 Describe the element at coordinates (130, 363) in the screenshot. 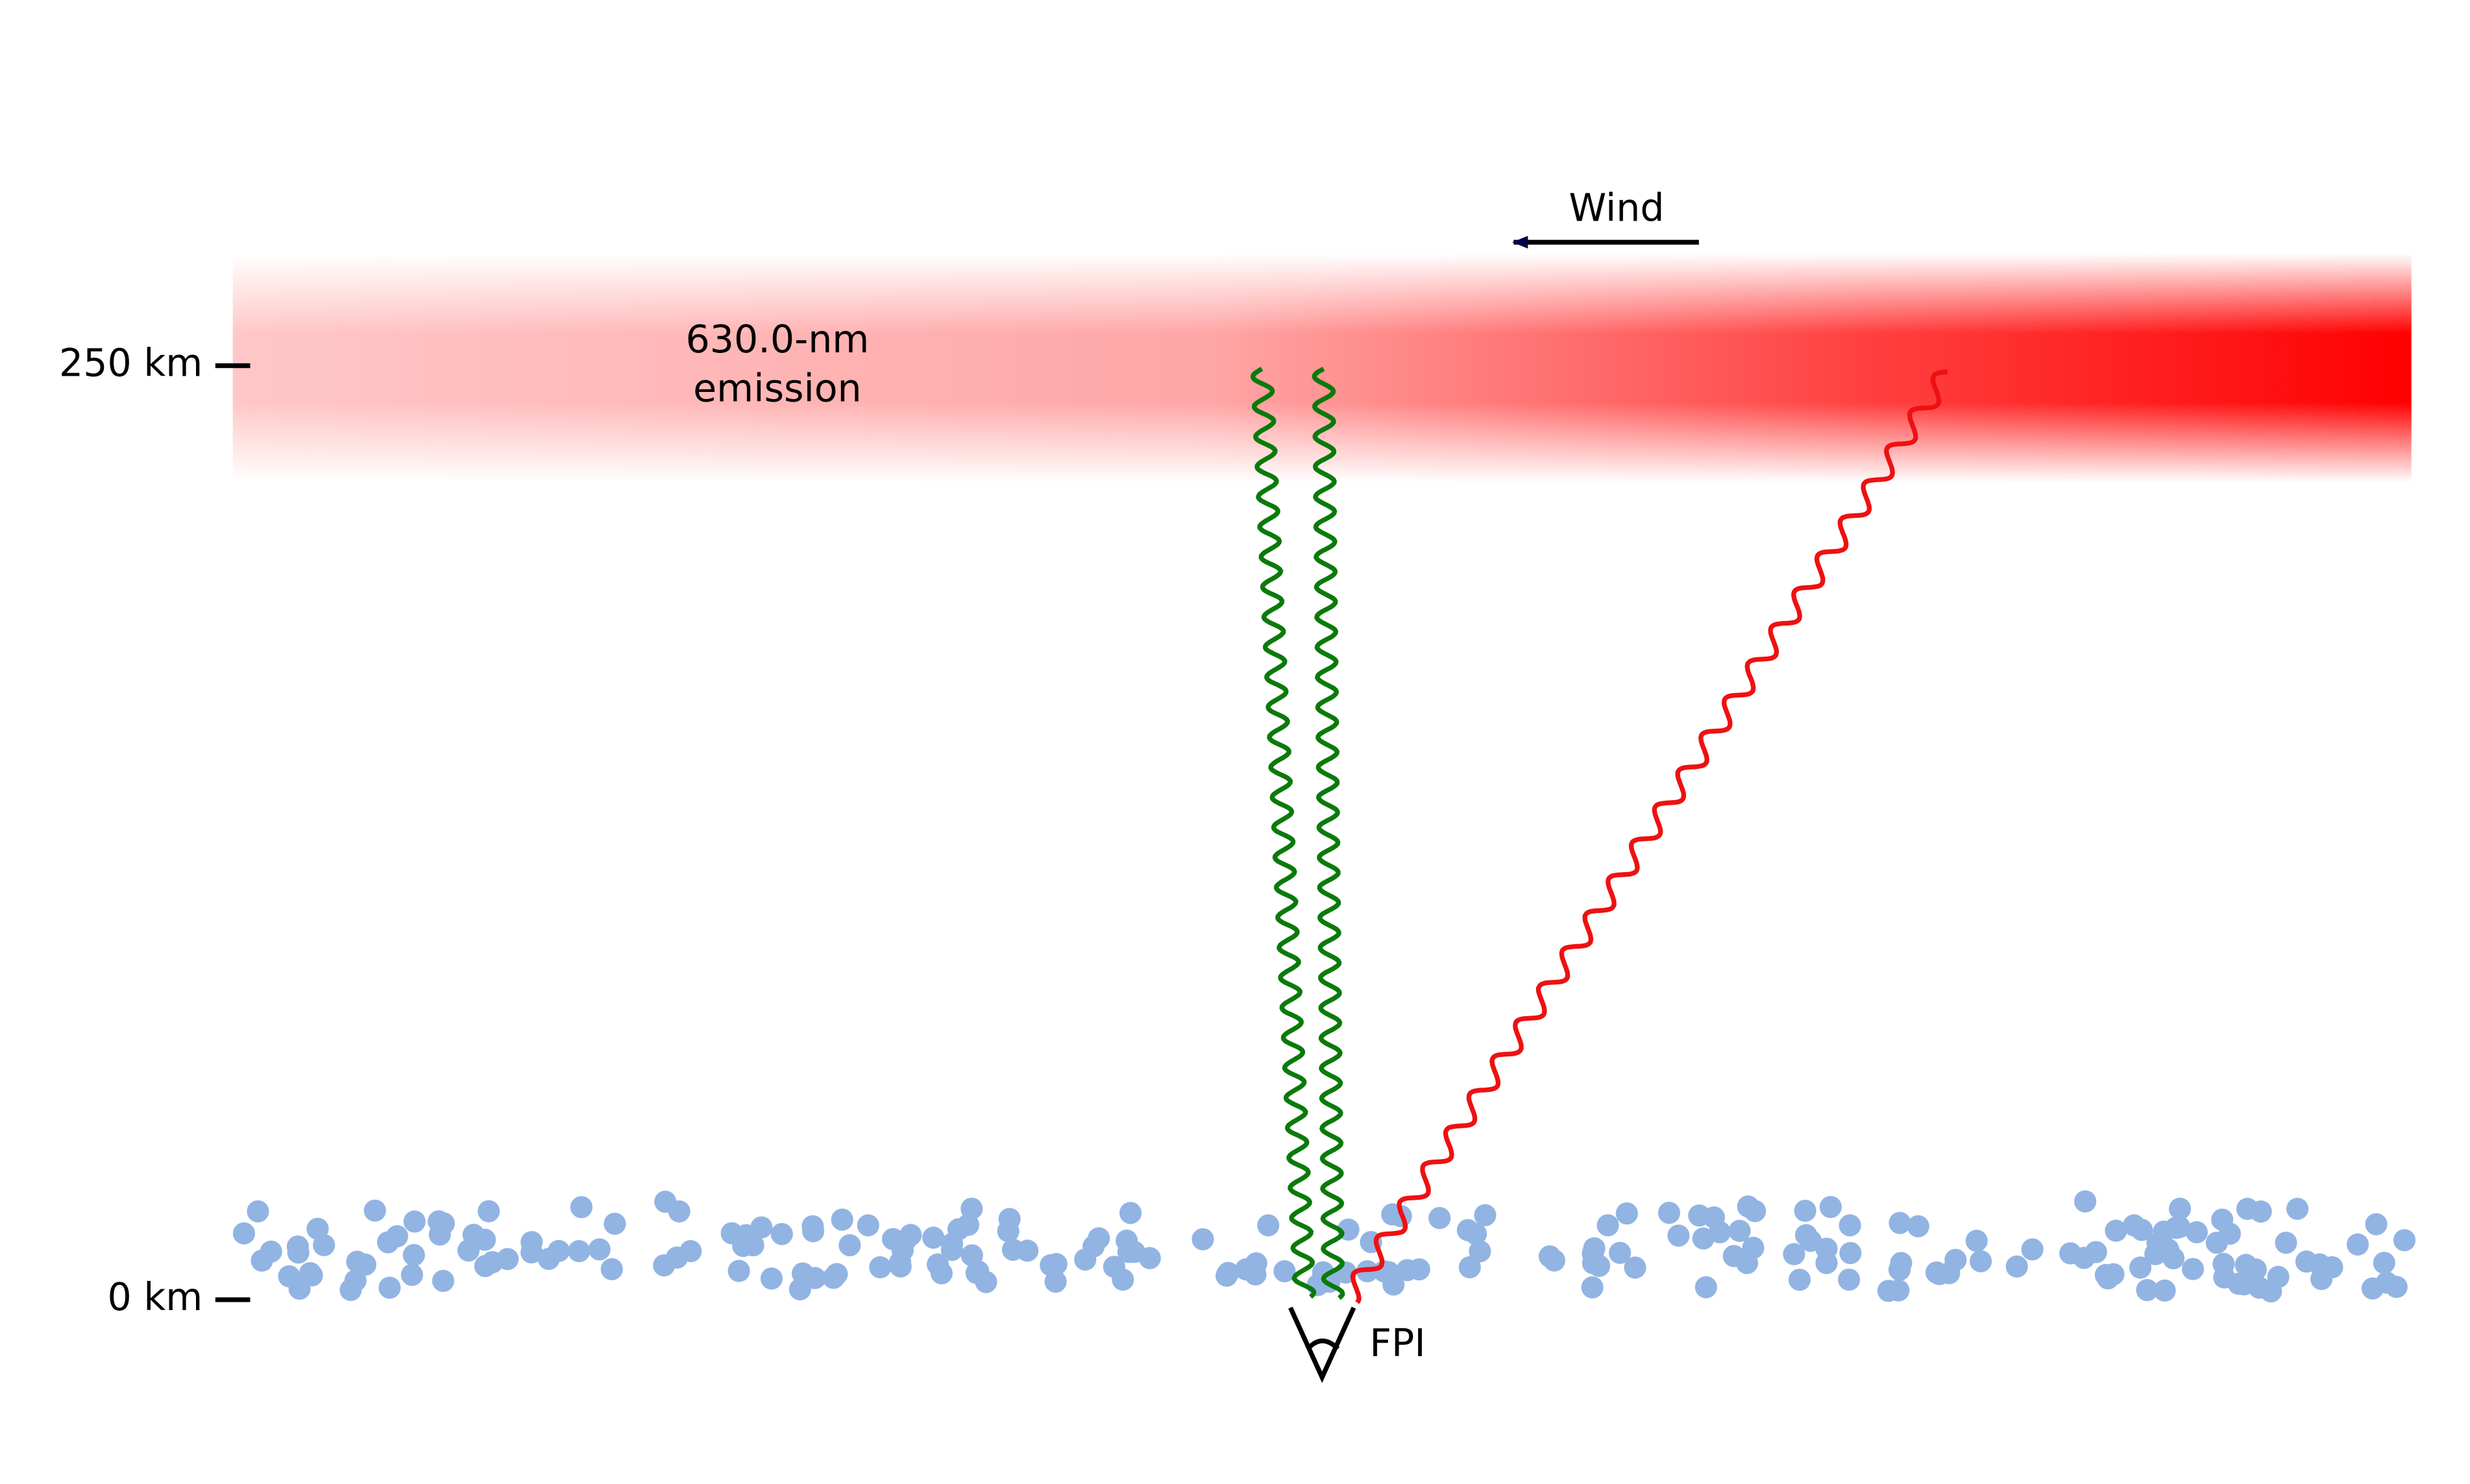

I see `altitude-label: 250 km` at that location.